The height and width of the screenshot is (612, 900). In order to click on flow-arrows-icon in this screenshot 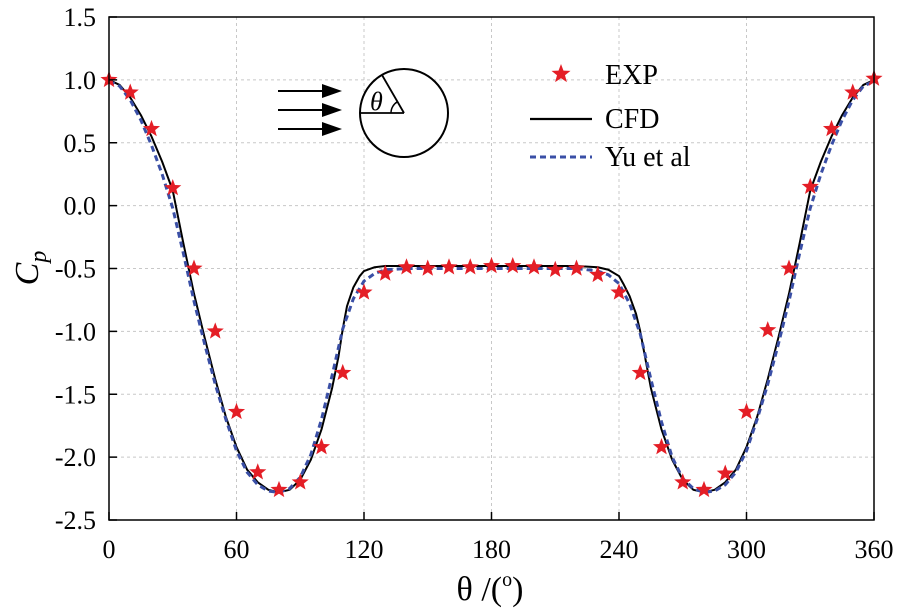, I will do `click(310, 110)`.